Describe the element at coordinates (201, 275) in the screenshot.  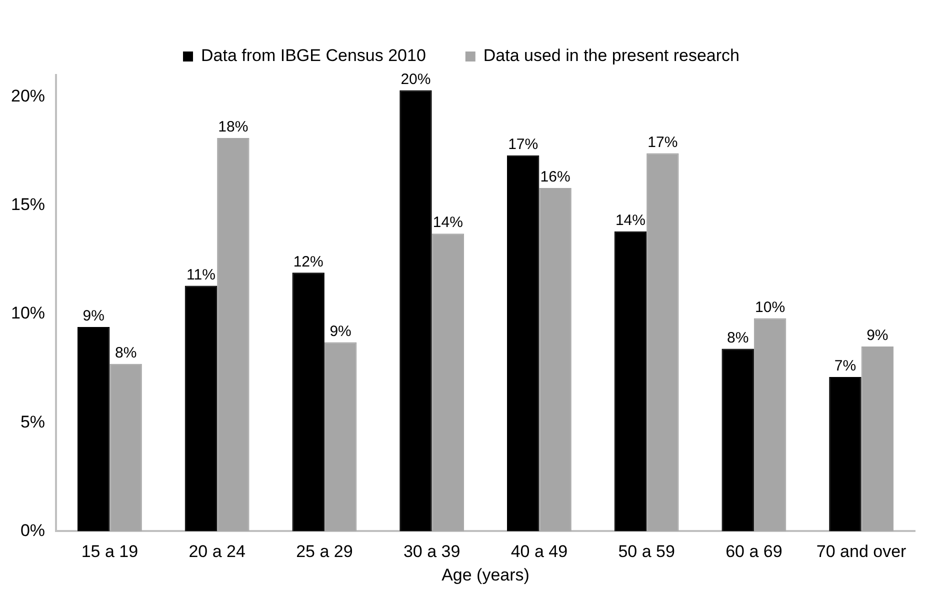
I see `data-label: 11%` at that location.